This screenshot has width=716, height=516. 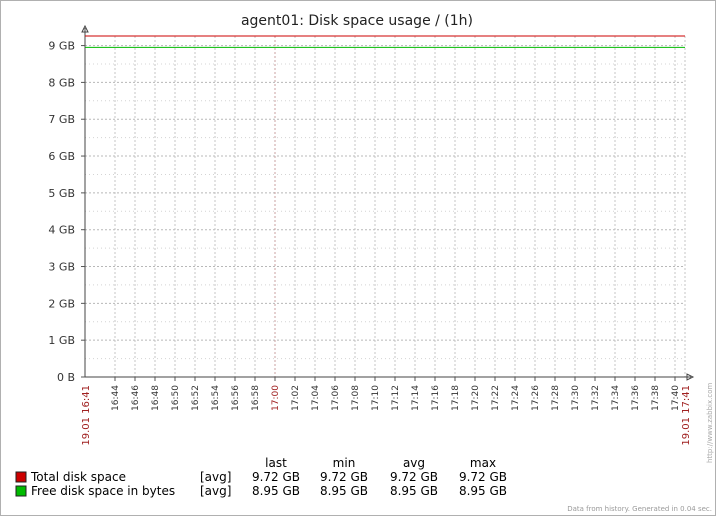 I want to click on y-tick-label: 4 GB, so click(x=61, y=230).